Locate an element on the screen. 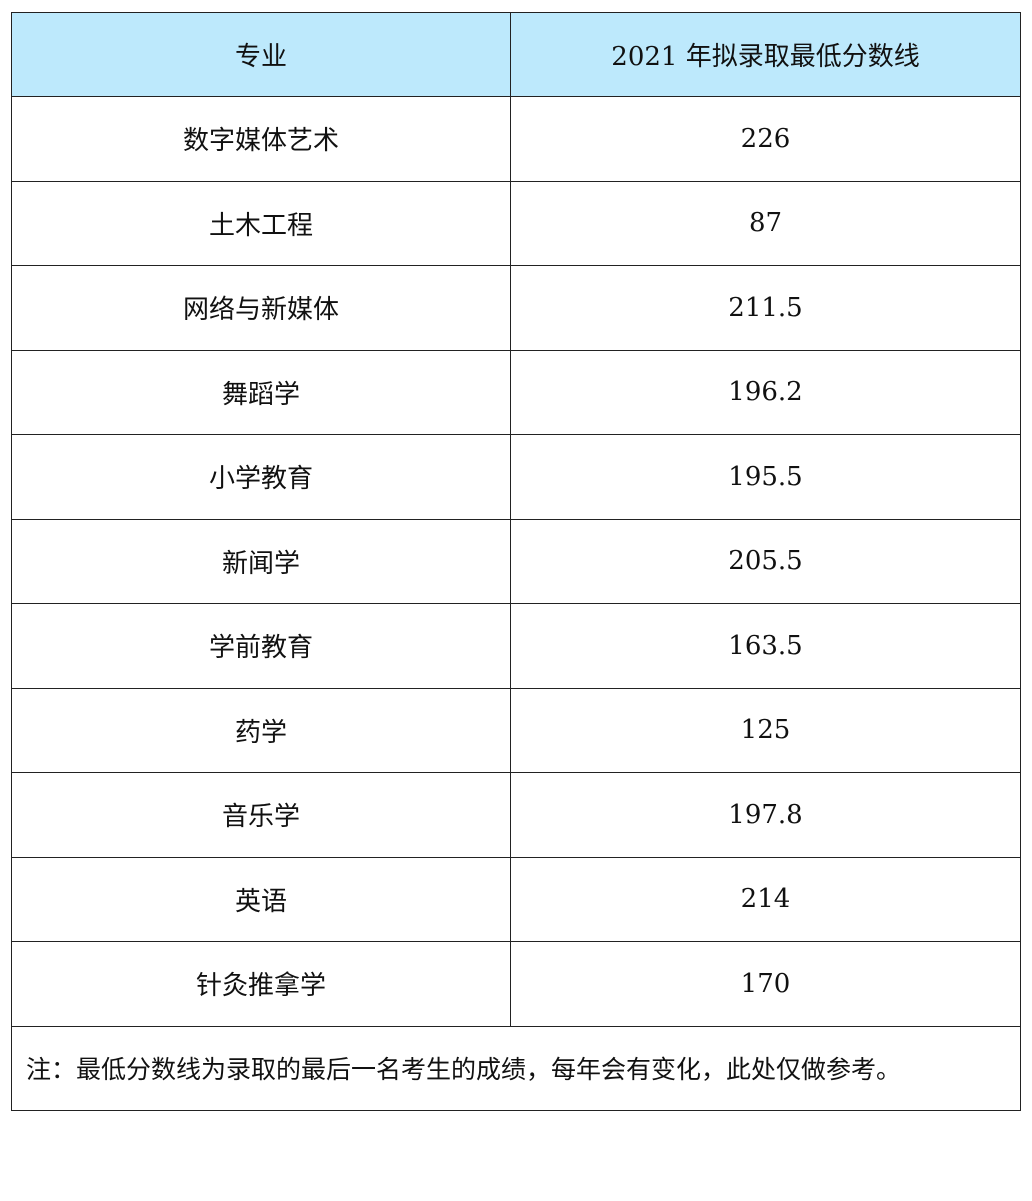  table-row: 小学教育 195.5 is located at coordinates (516, 477).